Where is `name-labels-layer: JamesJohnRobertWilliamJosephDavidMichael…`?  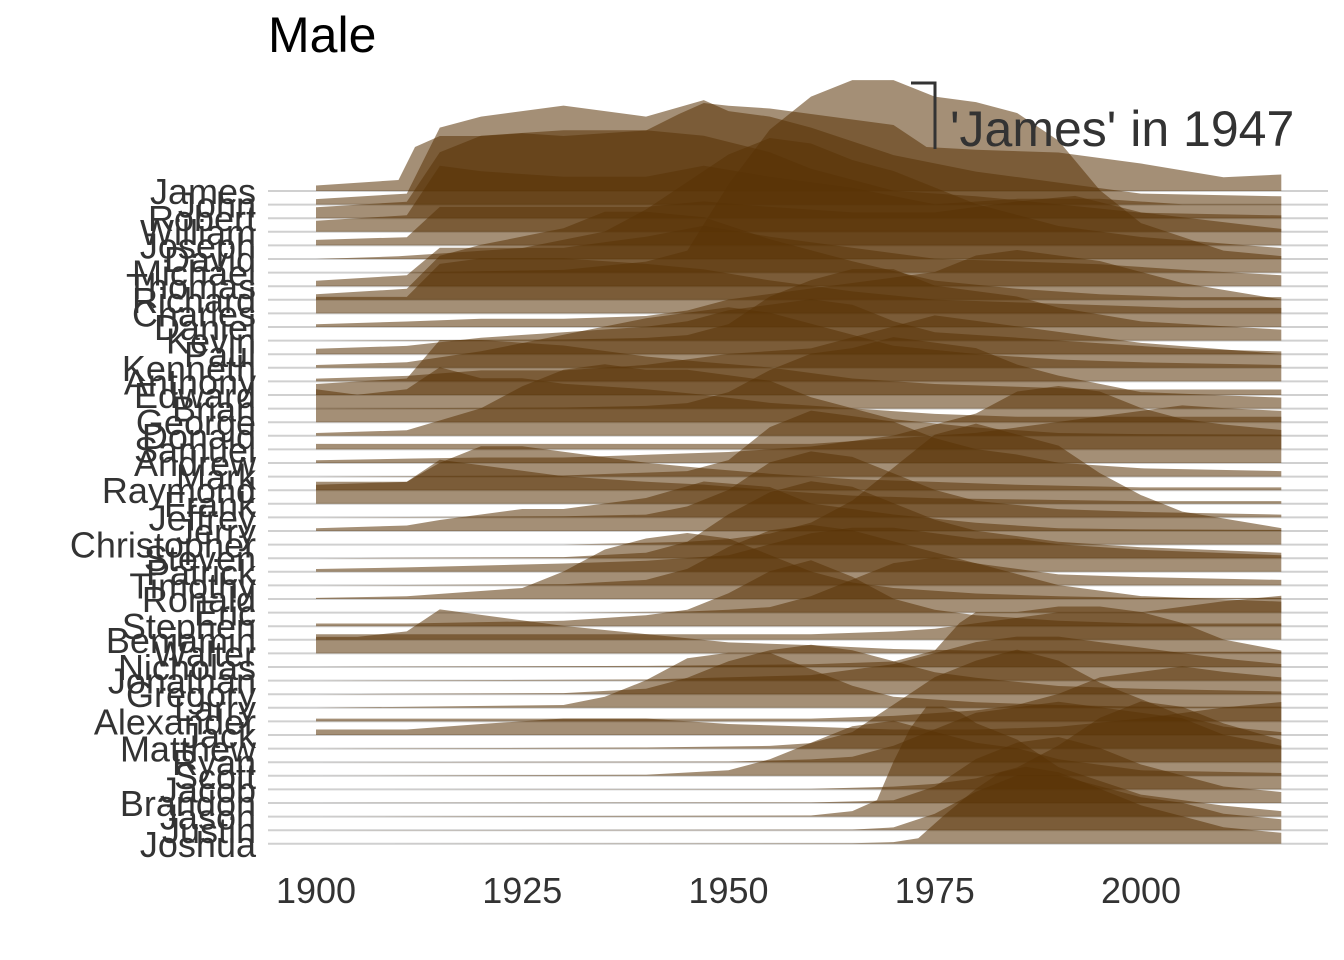 name-labels-layer: JamesJohnRobertWilliamJosephDavidMichael… is located at coordinates (163, 518).